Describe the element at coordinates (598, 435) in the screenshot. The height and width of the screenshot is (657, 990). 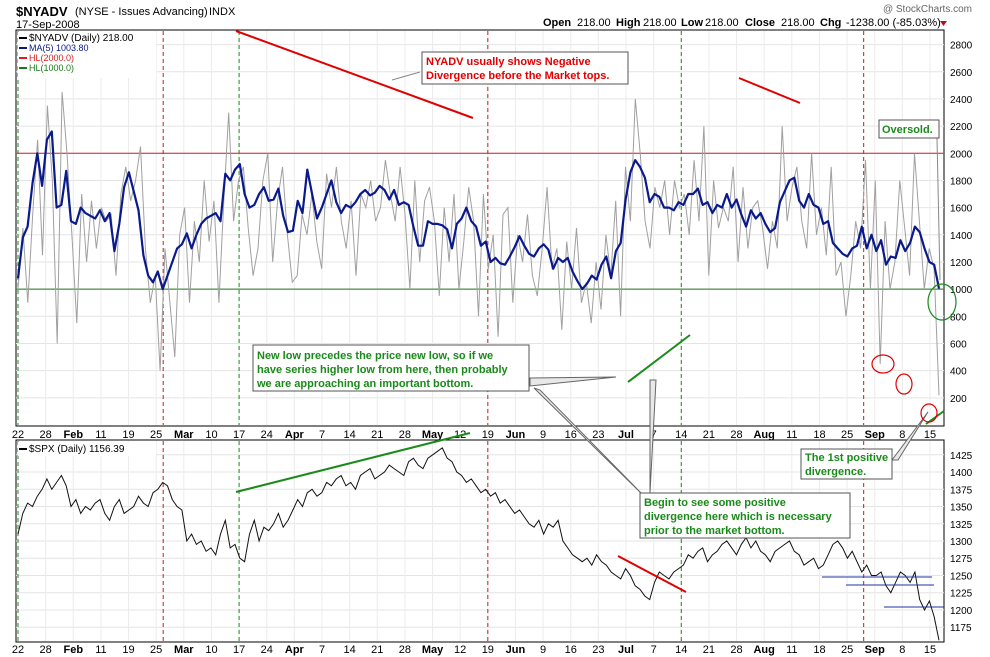
I see `x-tick-label-top: 23` at that location.